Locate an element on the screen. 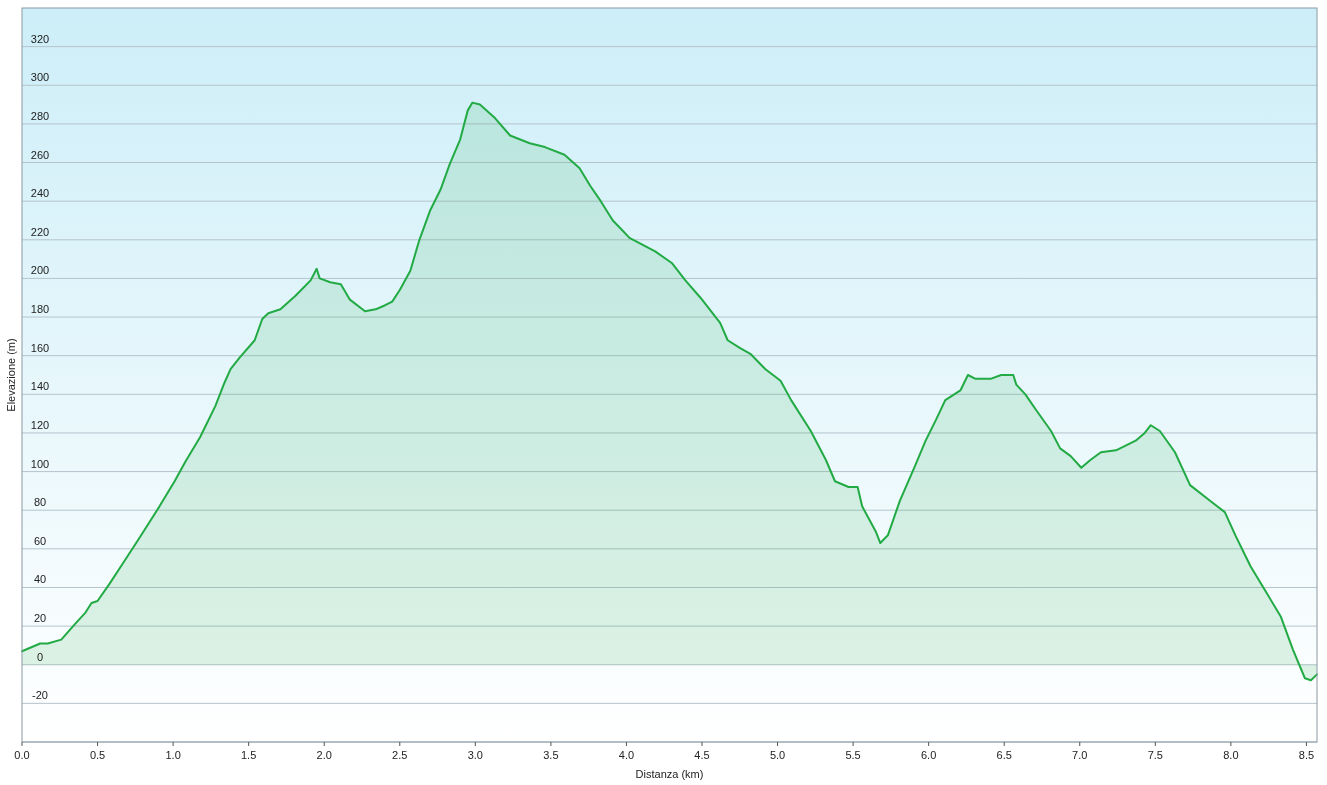 Image resolution: width=1327 pixels, height=785 pixels. x-tick-label: 7.0 is located at coordinates (1080, 755).